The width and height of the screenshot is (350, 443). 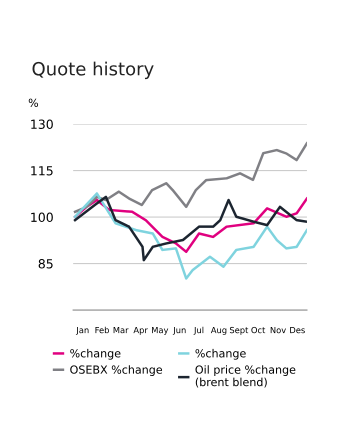 What do you see at coordinates (42, 217) in the screenshot?
I see `y-tick-label: 100` at bounding box center [42, 217].